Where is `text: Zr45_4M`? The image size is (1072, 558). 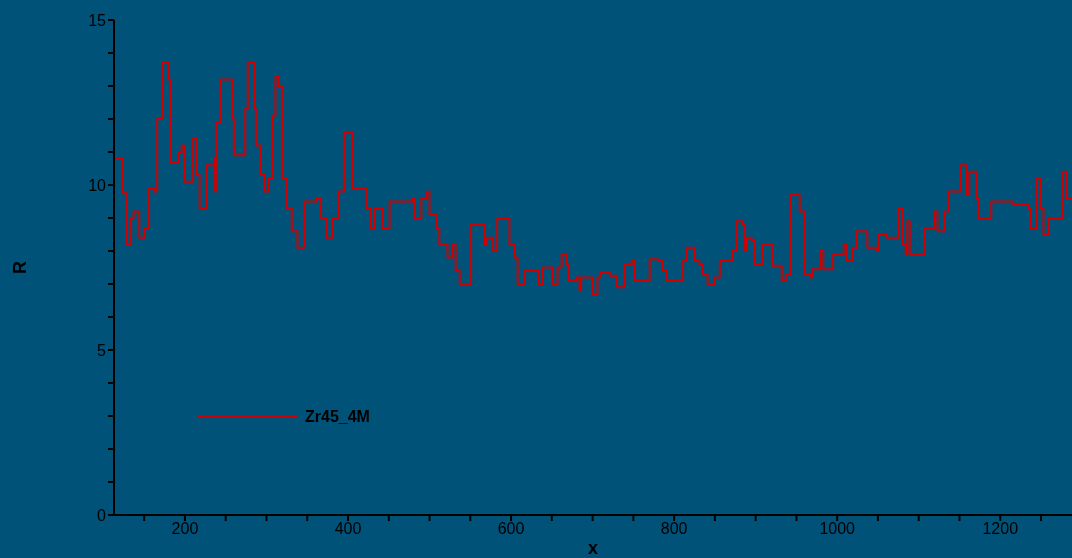
text: Zr45_4M is located at coordinates (337, 417).